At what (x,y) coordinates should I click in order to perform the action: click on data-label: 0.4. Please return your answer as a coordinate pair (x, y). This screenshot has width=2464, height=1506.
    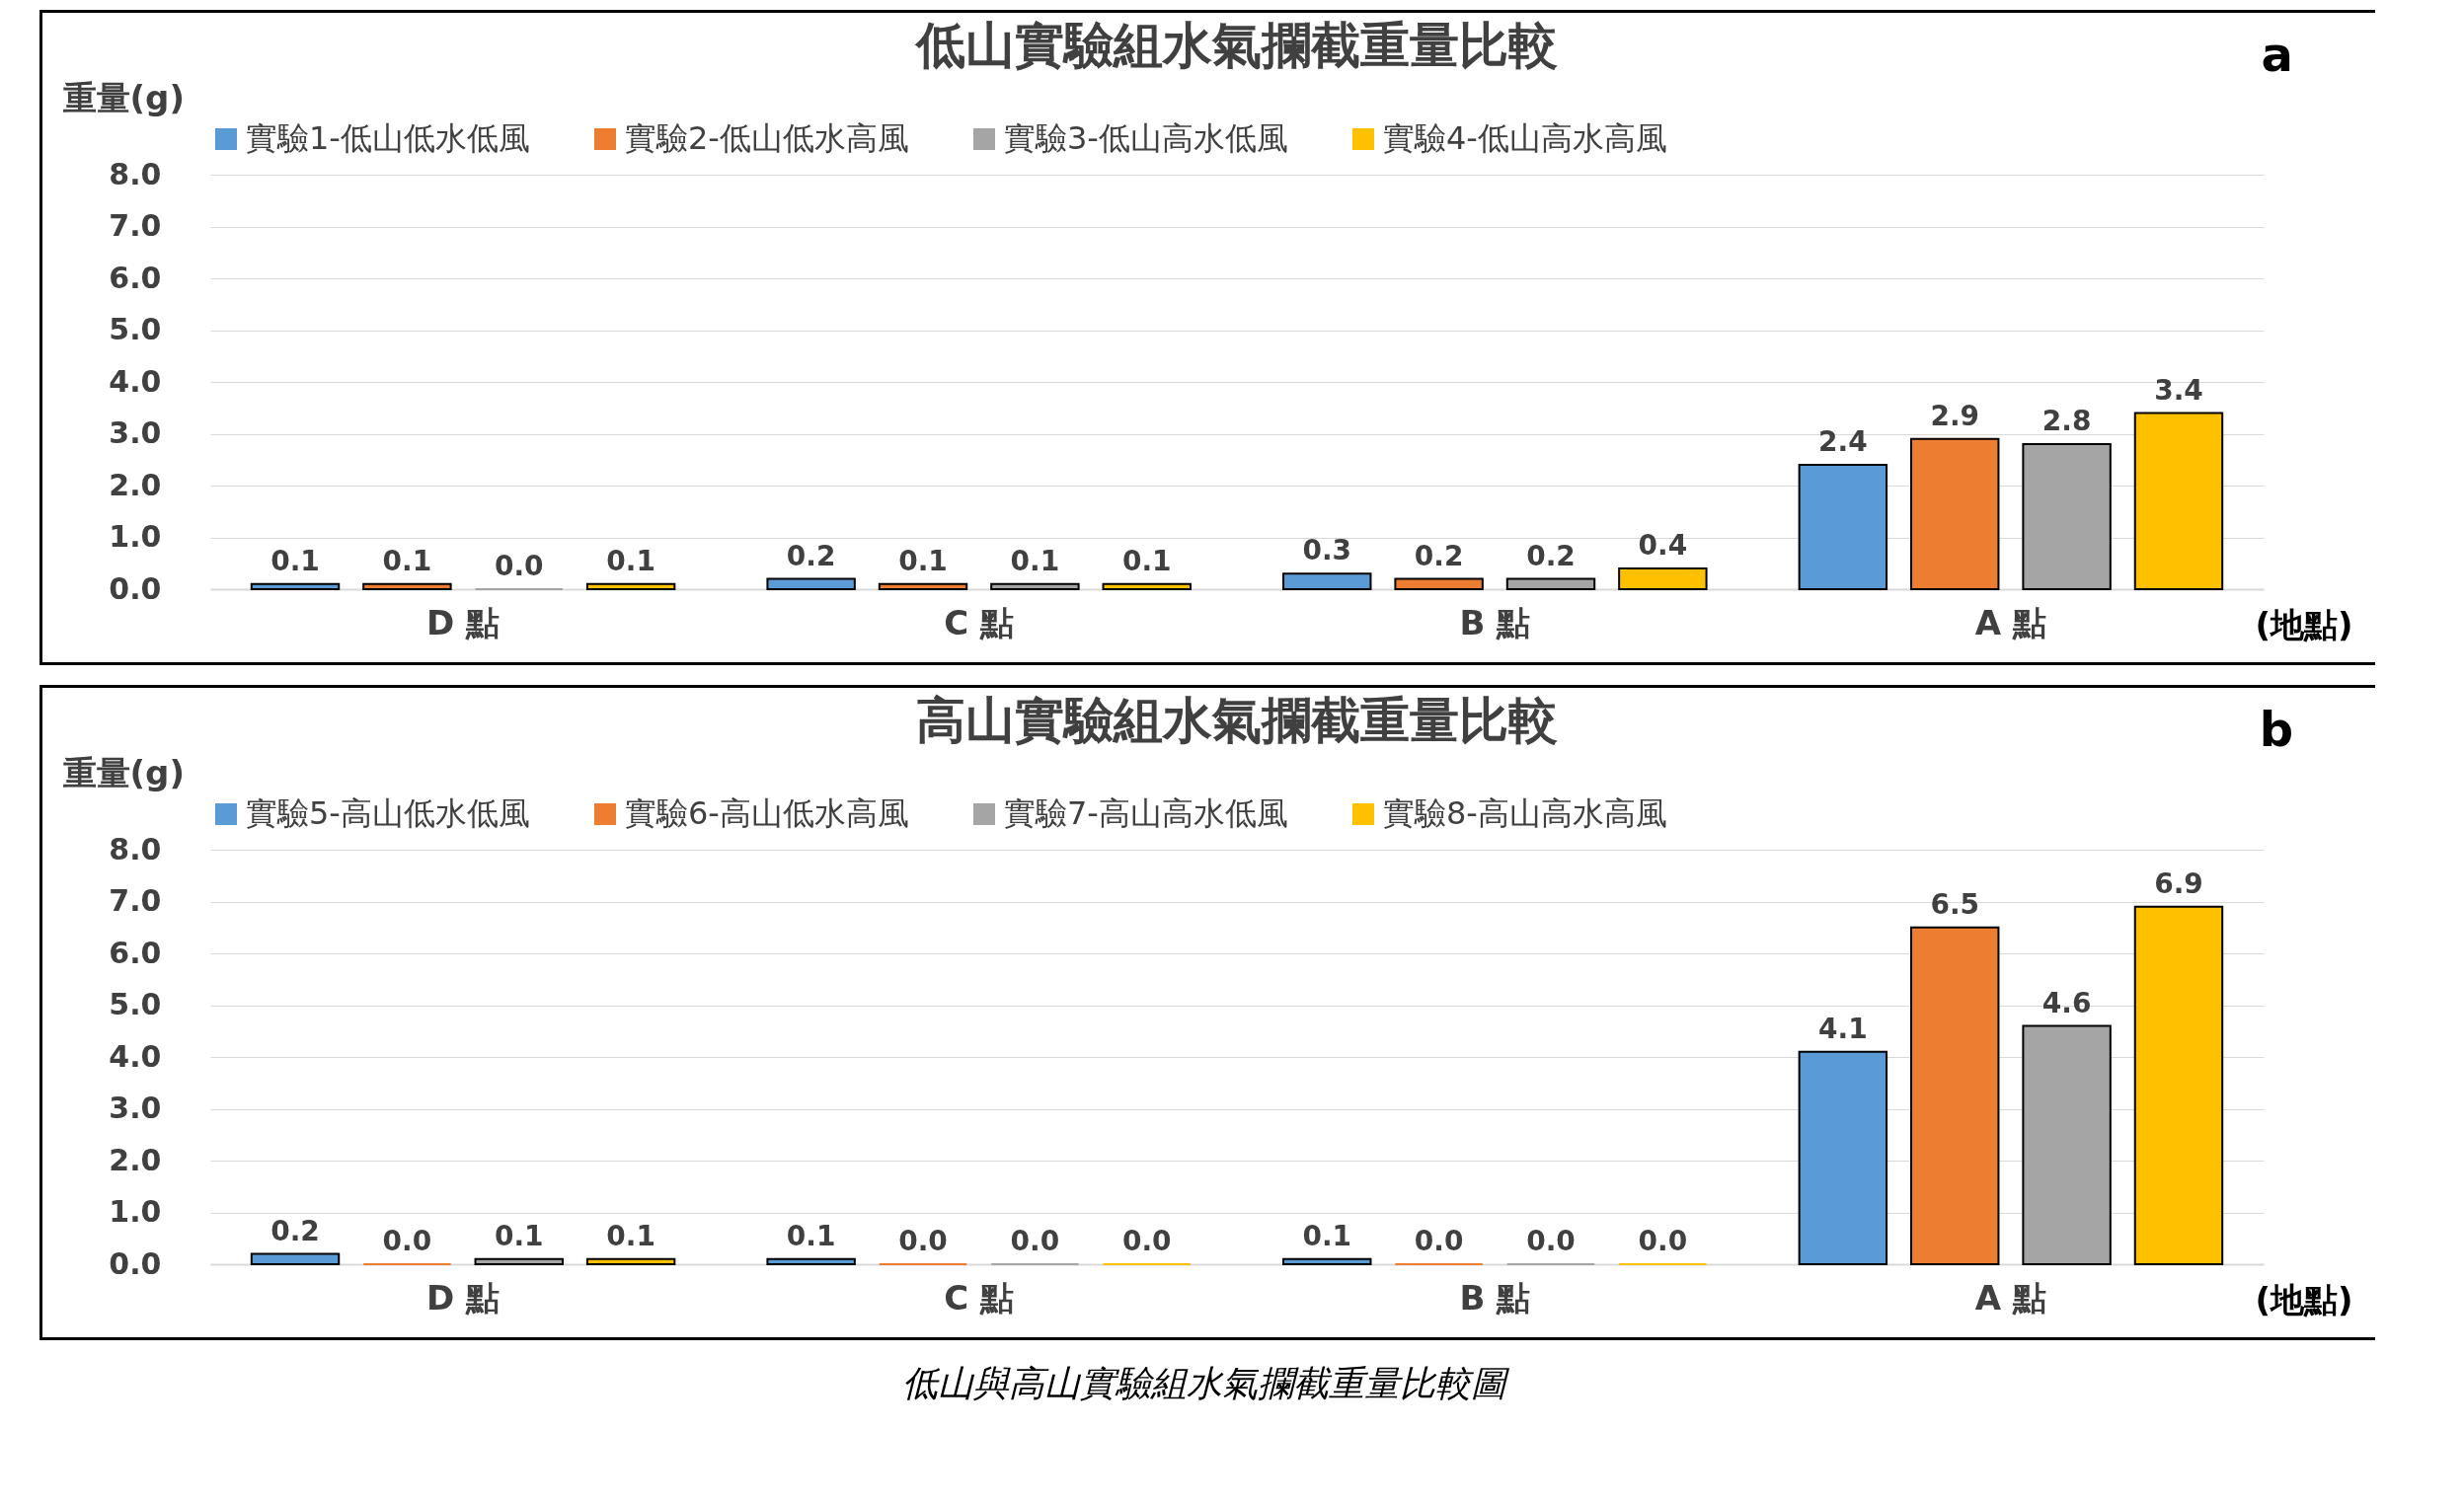
    Looking at the image, I should click on (1663, 545).